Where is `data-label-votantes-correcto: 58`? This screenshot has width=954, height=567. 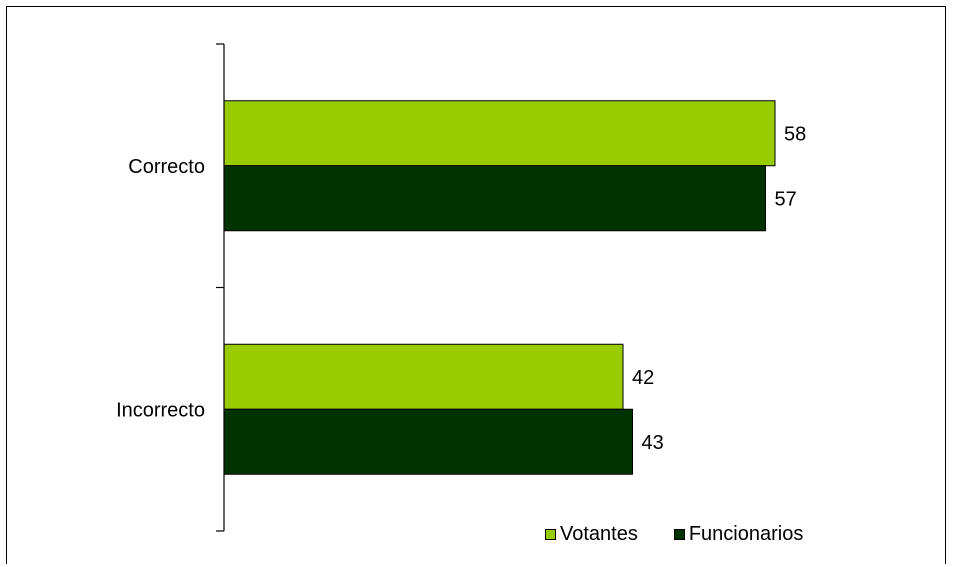 data-label-votantes-correcto: 58 is located at coordinates (795, 134).